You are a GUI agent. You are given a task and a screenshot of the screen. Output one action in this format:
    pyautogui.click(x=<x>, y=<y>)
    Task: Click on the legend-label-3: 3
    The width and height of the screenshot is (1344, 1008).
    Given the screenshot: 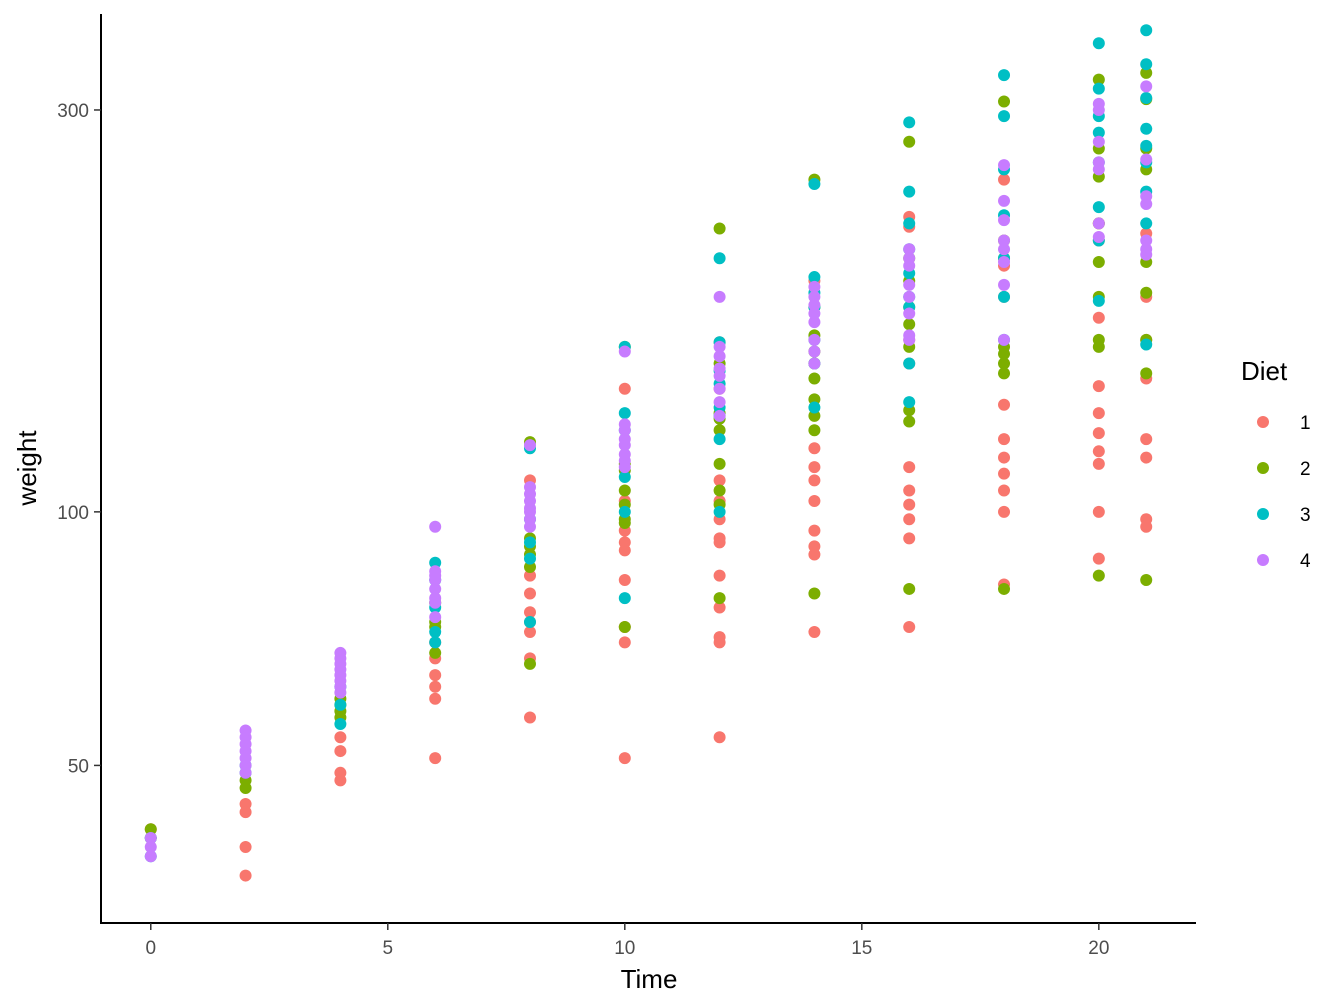 What is the action you would take?
    pyautogui.click(x=1305, y=515)
    